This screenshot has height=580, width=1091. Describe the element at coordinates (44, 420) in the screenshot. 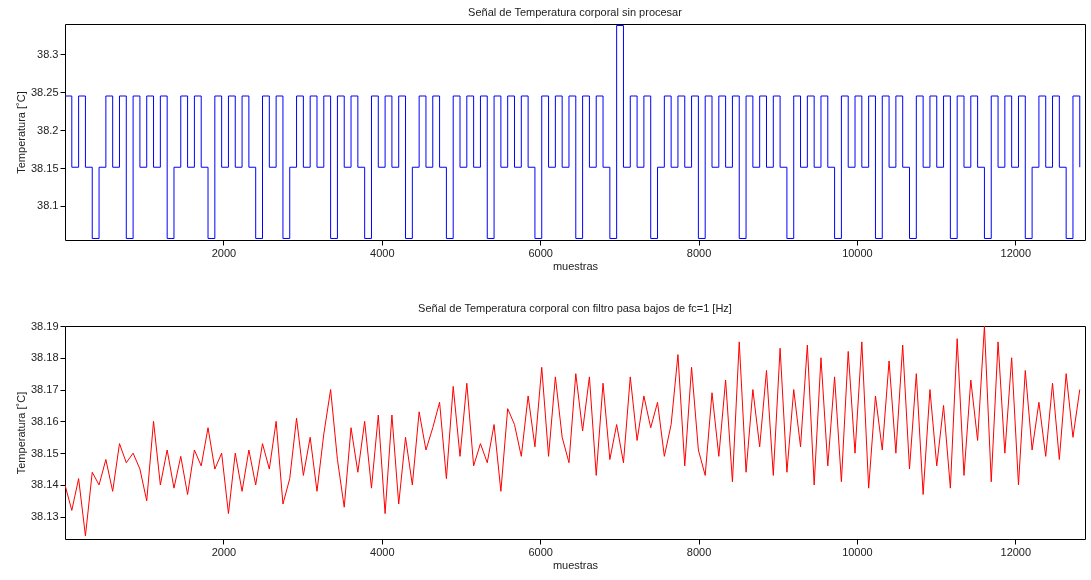

I see `y-tick-label: 38.16` at that location.